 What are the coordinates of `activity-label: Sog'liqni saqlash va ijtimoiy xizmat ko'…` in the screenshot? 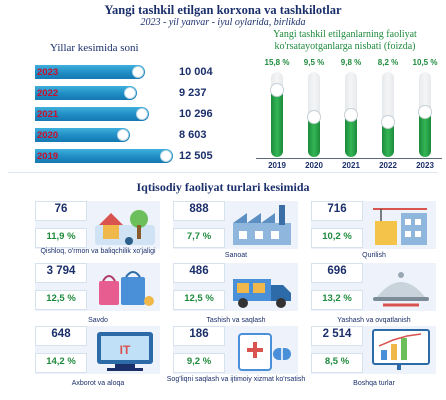 It's located at (236, 379).